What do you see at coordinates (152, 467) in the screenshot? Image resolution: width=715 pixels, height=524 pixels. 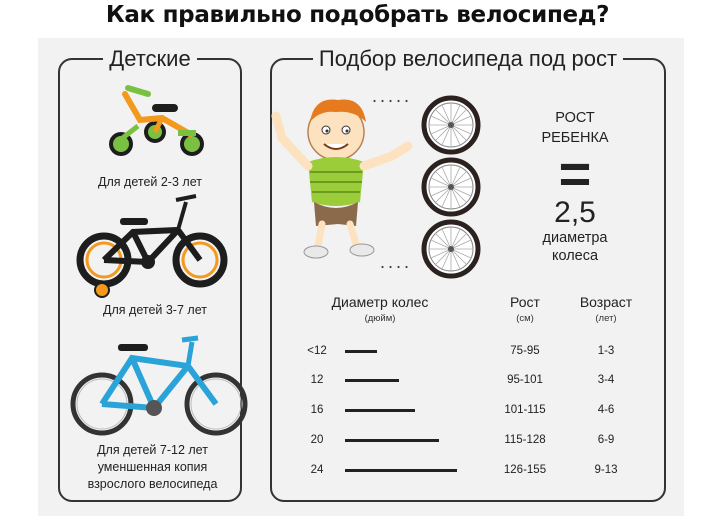 I see `caption-reduced-copy: уменшенная копия` at bounding box center [152, 467].